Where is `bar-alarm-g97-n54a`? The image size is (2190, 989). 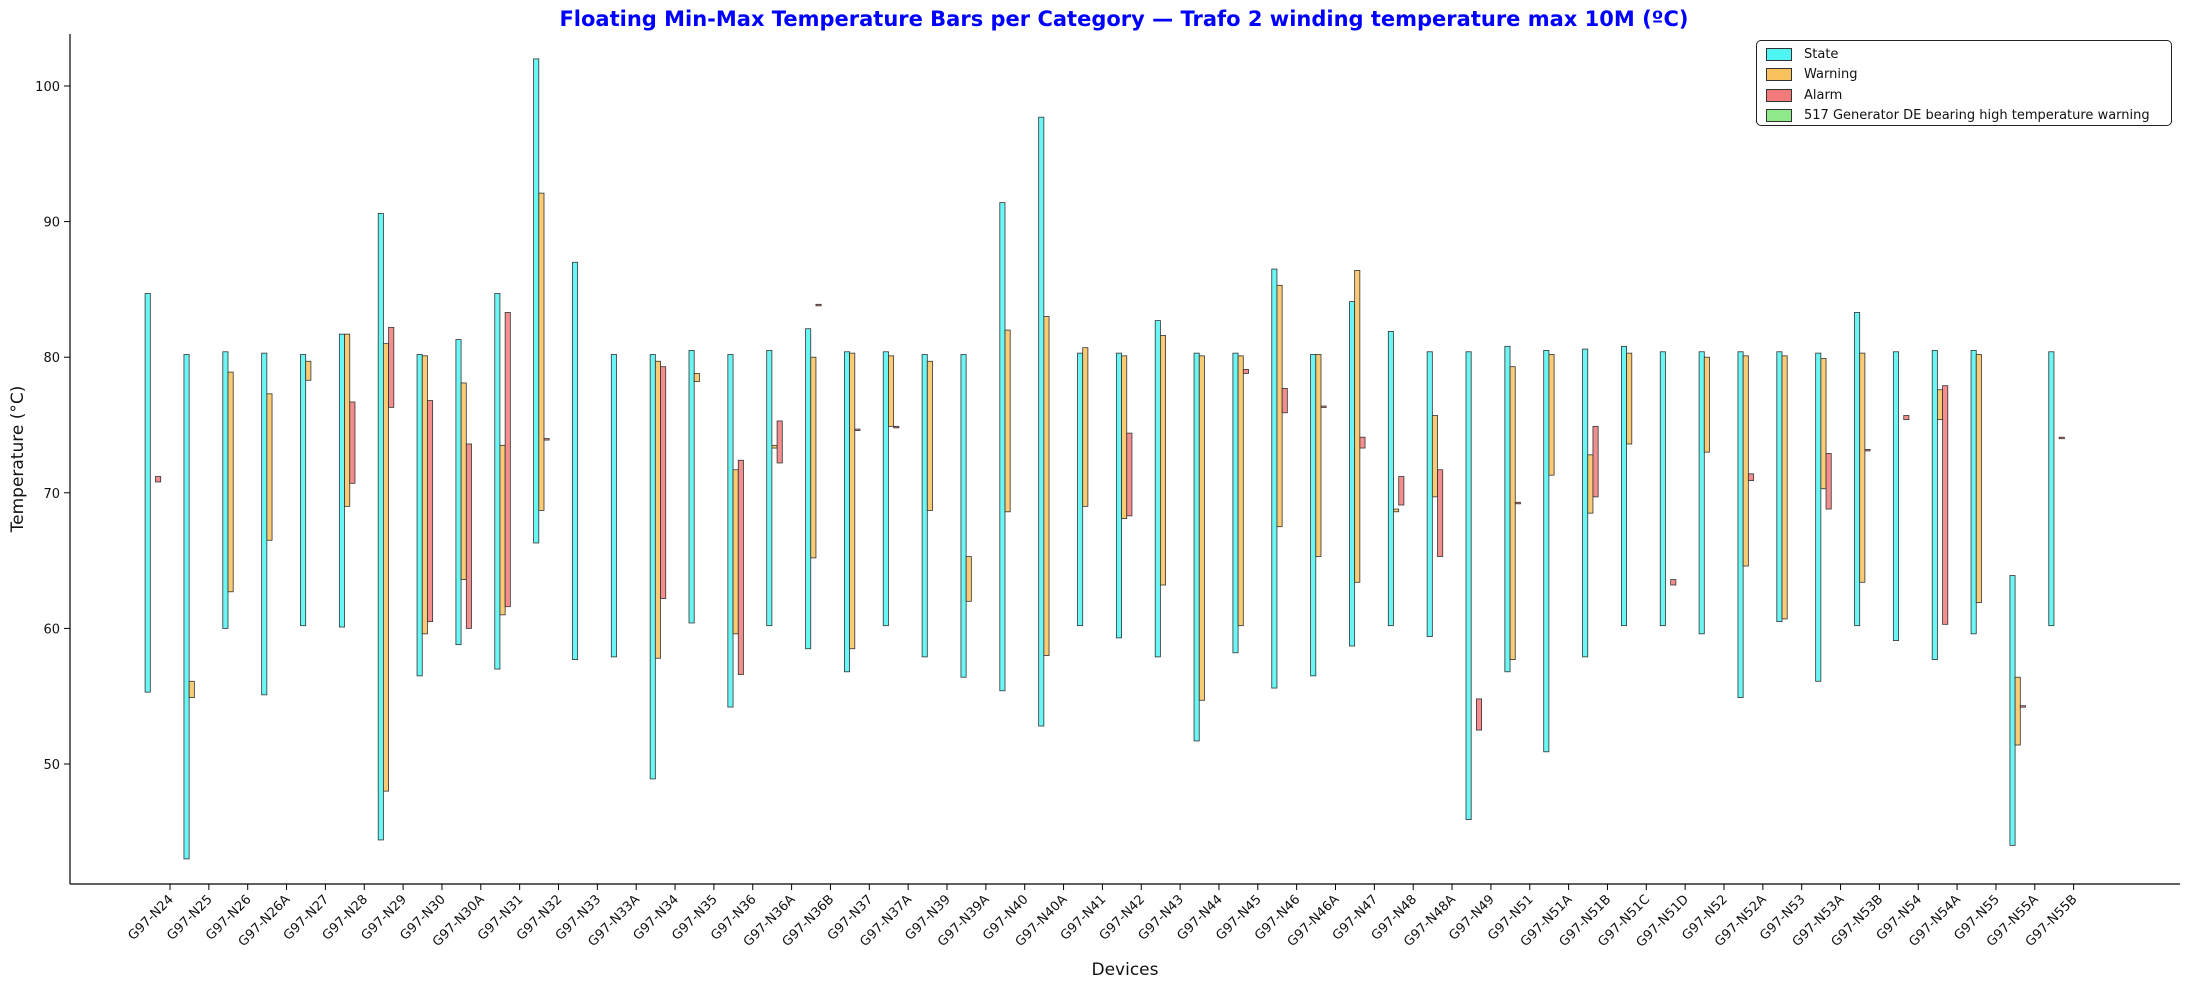
bar-alarm-g97-n54a is located at coordinates (1945, 505).